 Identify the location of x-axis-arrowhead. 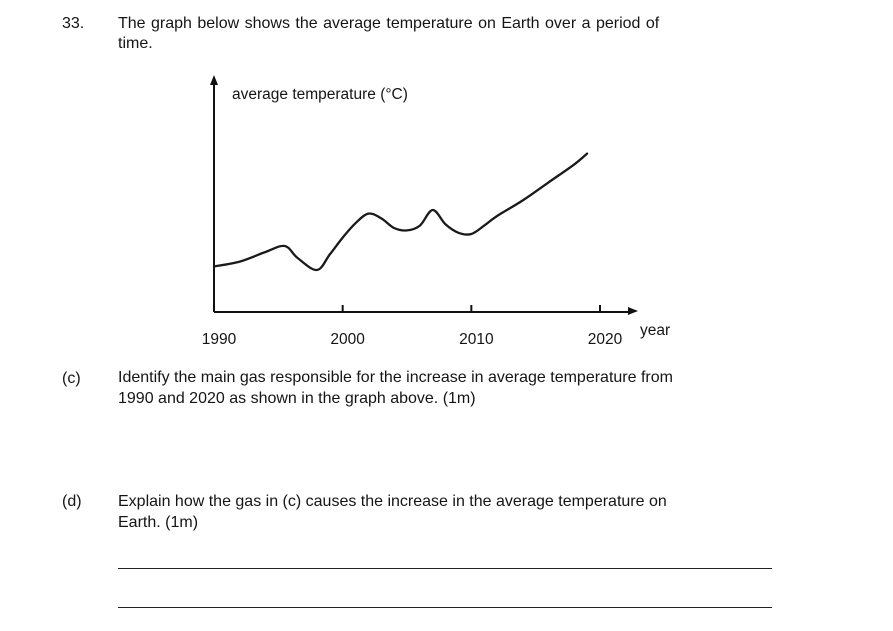
(633, 311).